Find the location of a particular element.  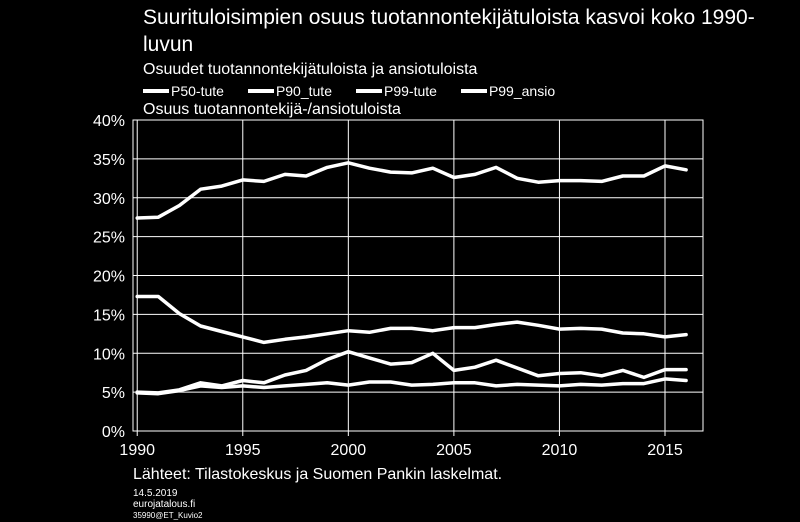

legend-label: P50-tute is located at coordinates (197, 91).